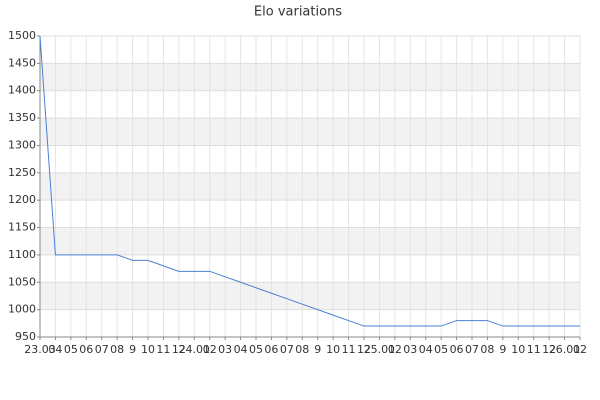 The width and height of the screenshot is (600, 400). I want to click on y-tick-label: 1400, so click(22, 90).